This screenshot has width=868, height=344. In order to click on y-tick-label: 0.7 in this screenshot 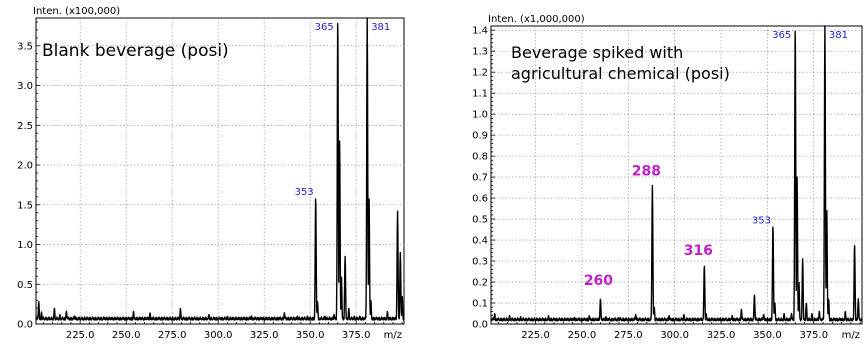, I will do `click(480, 178)`.